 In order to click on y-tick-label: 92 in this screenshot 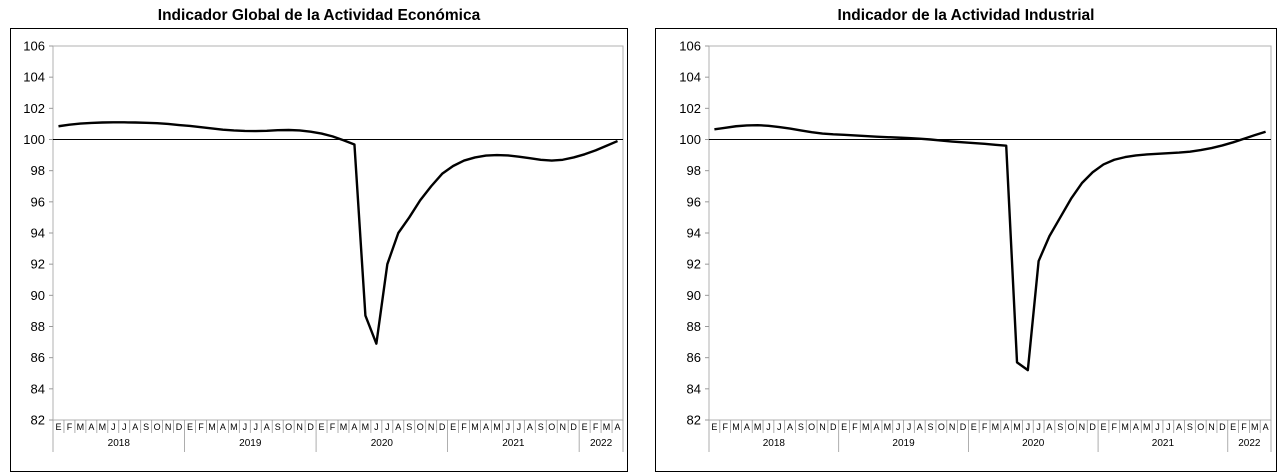, I will do `click(694, 264)`.